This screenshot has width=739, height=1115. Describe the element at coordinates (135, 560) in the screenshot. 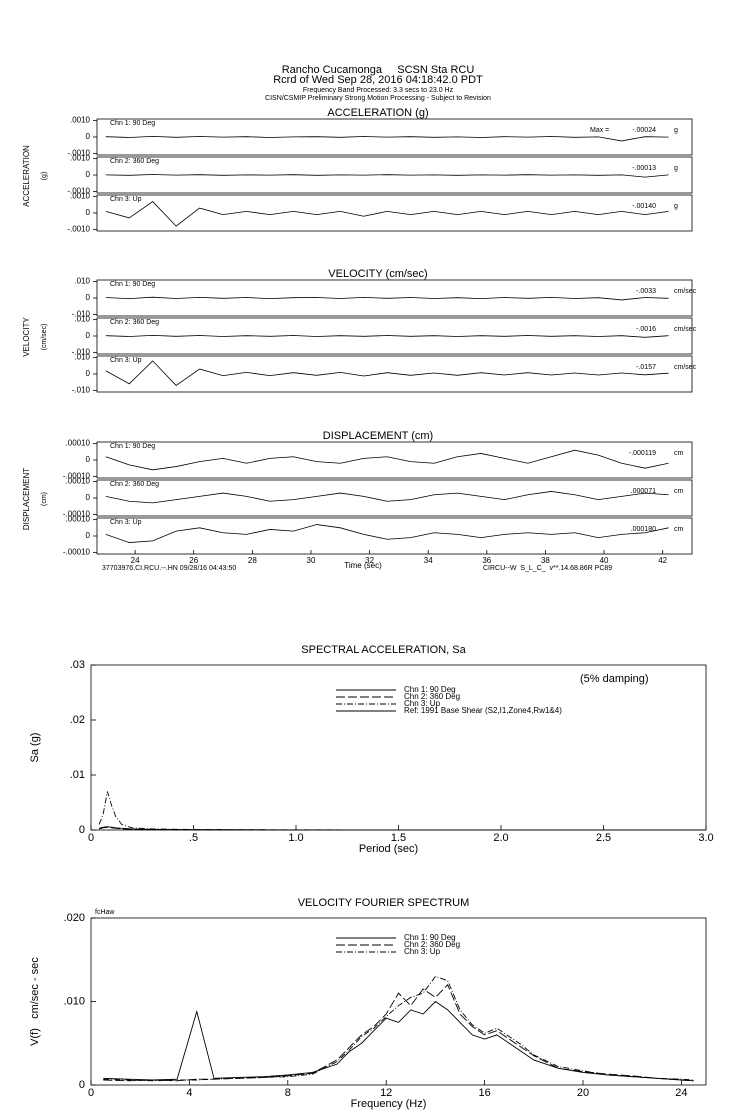

I see `x-tick-label: 24` at that location.